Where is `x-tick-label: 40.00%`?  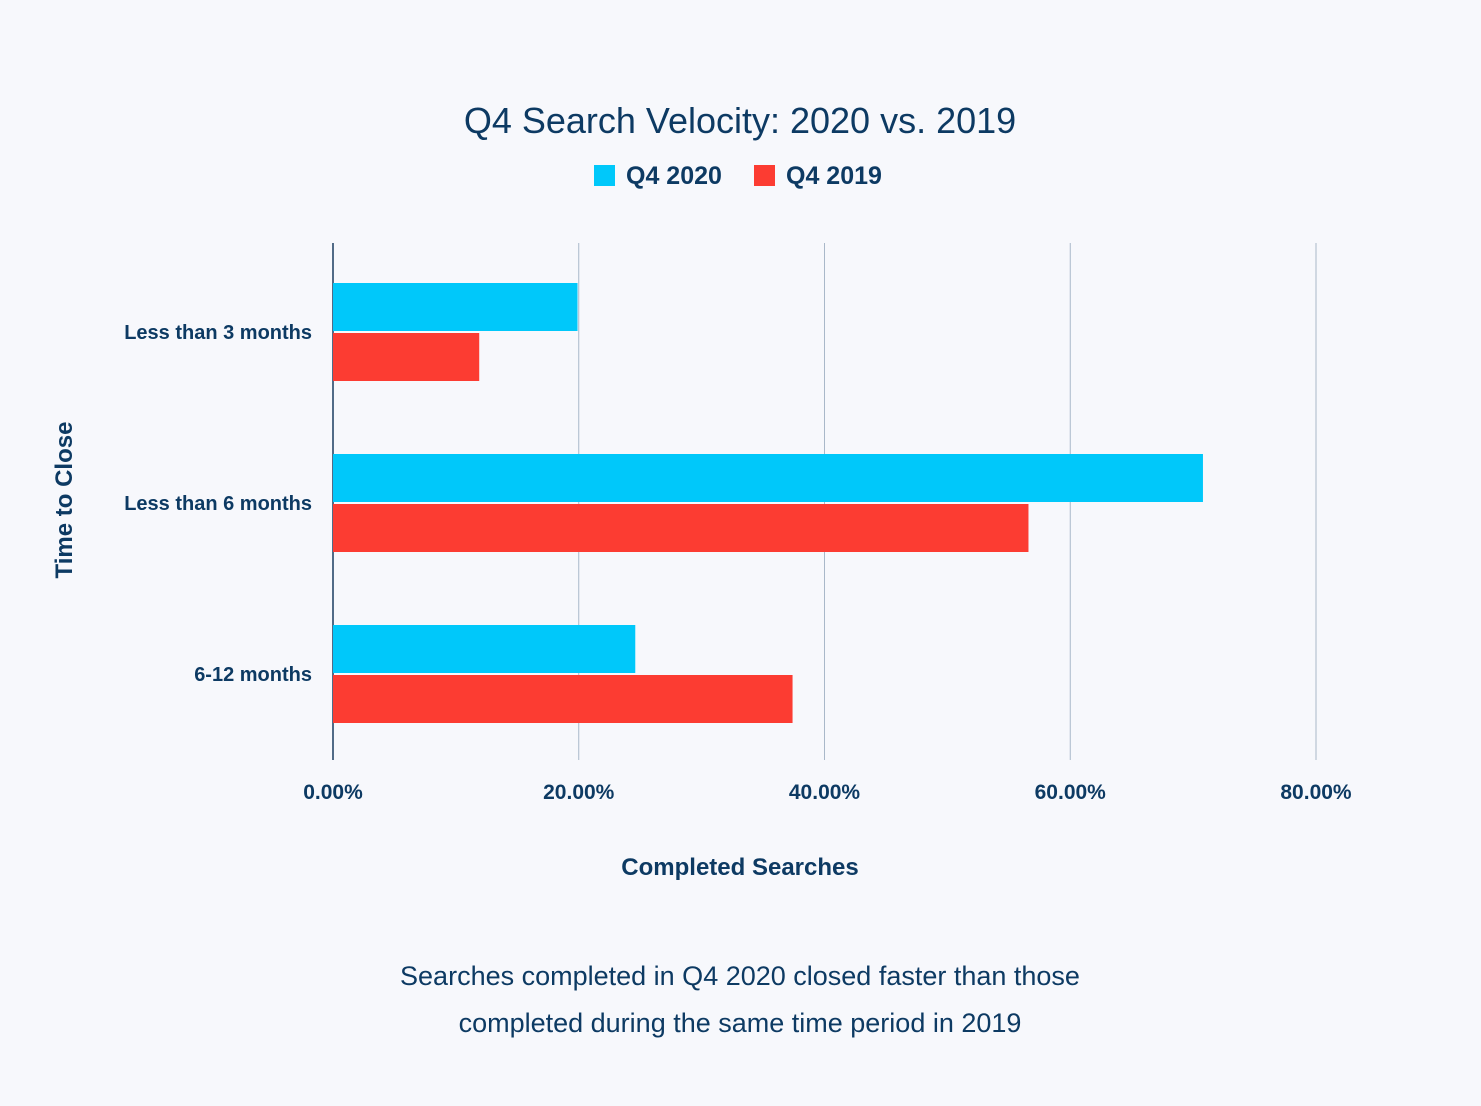
x-tick-label: 40.00% is located at coordinates (825, 792).